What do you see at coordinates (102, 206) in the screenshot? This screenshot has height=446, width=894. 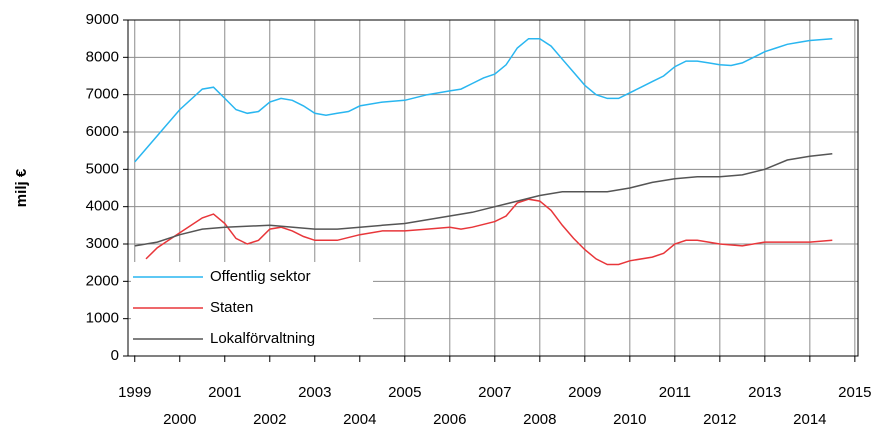 I see `y-tick-label: 4000` at bounding box center [102, 206].